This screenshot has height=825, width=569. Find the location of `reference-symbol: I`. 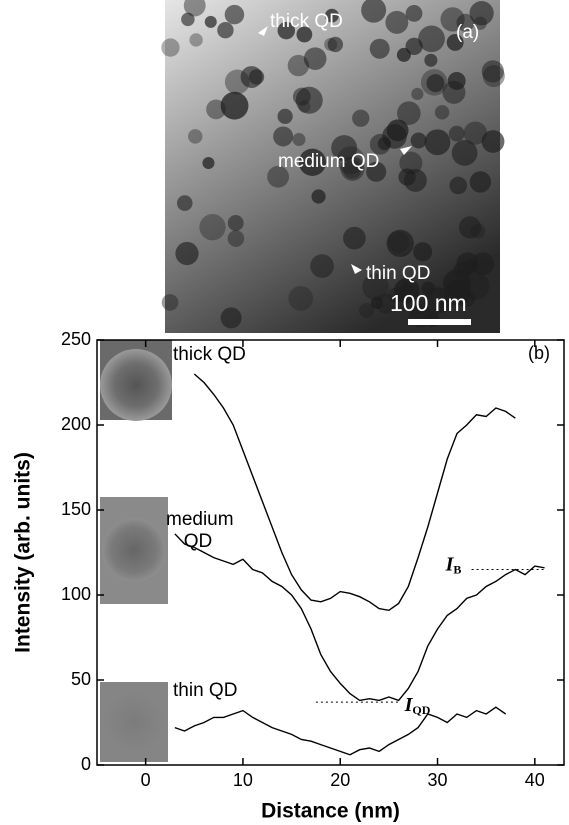

reference-symbol: I is located at coordinates (450, 564).